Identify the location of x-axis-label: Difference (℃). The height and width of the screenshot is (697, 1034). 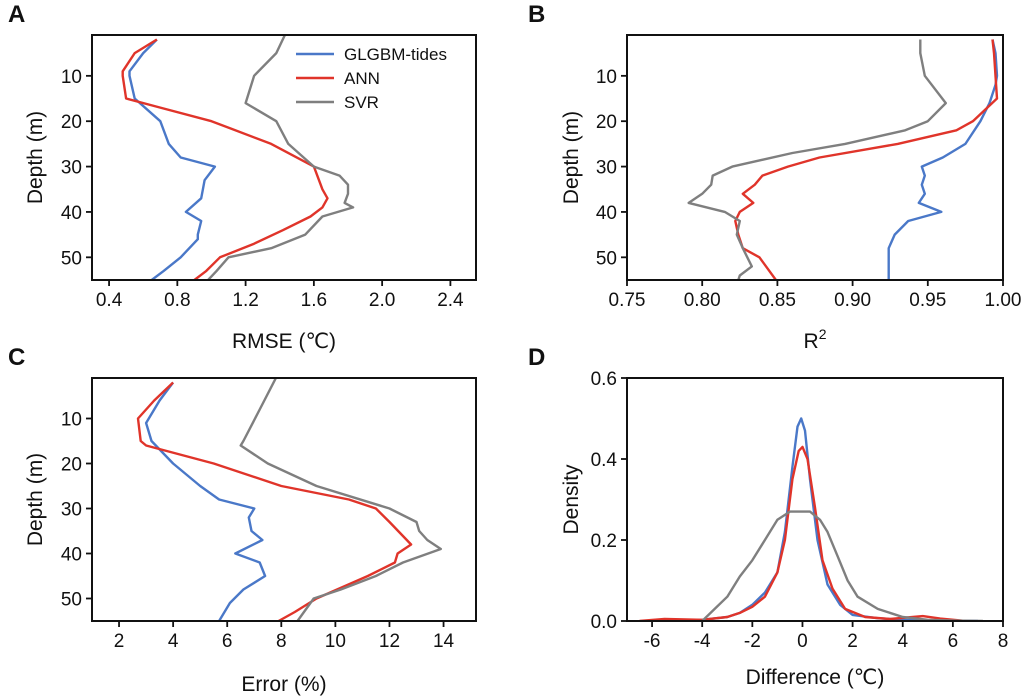
(815, 677).